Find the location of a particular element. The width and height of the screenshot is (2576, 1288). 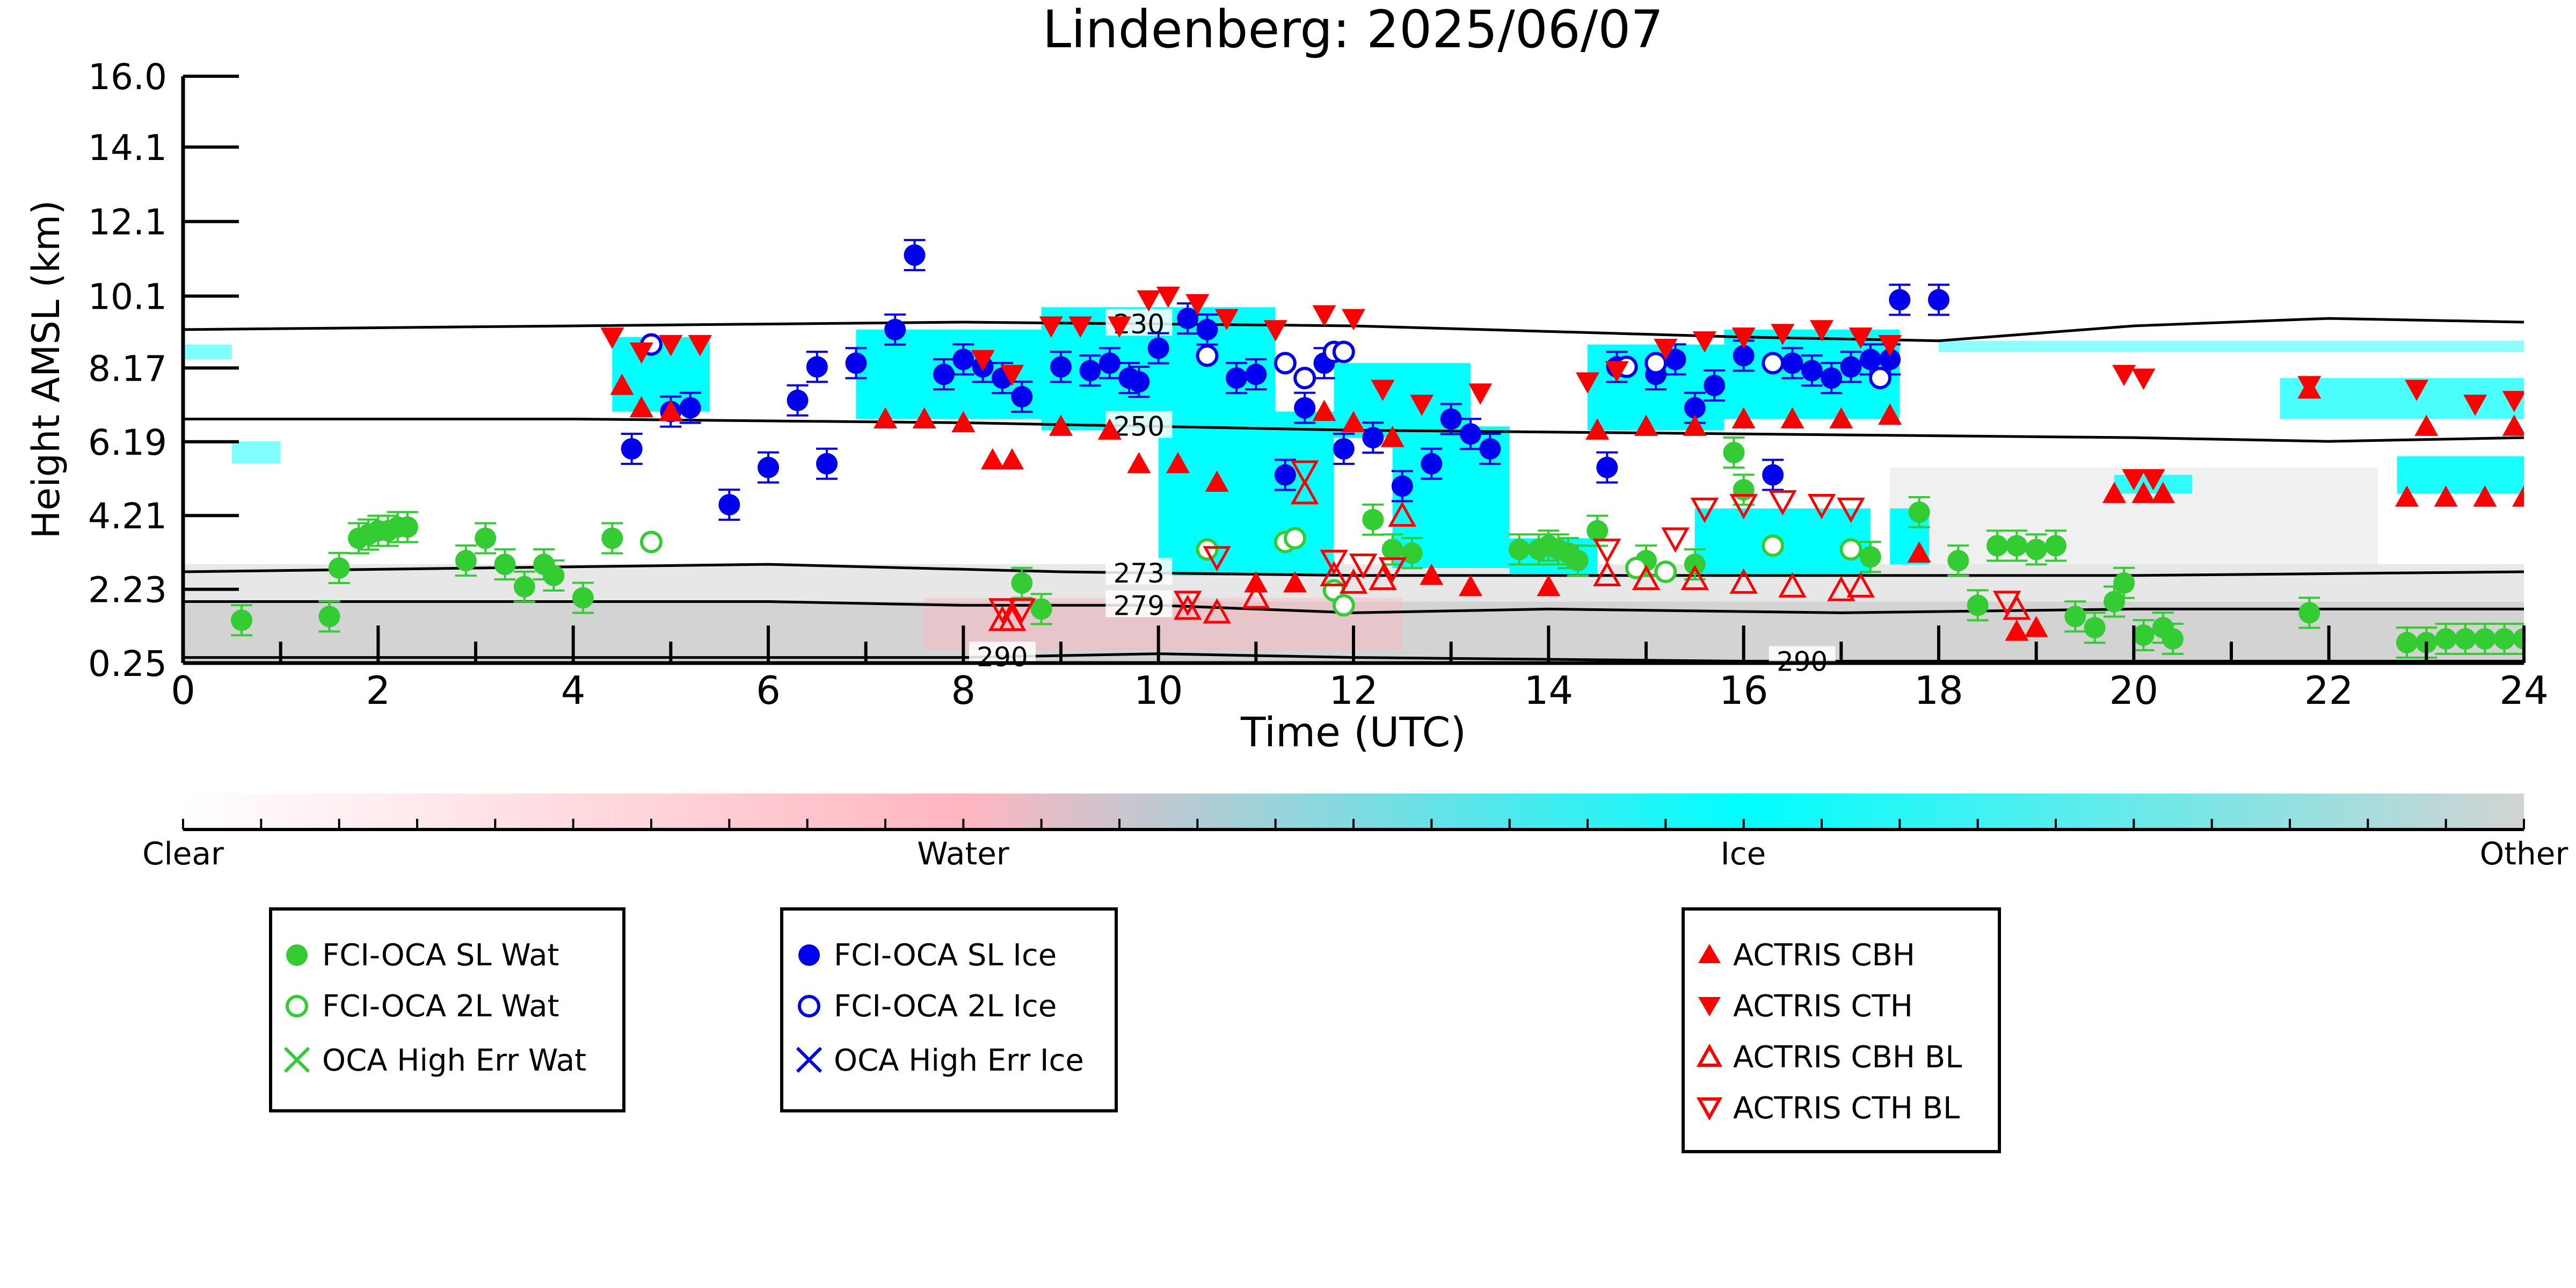

x-tick-label: 8 is located at coordinates (963, 690).